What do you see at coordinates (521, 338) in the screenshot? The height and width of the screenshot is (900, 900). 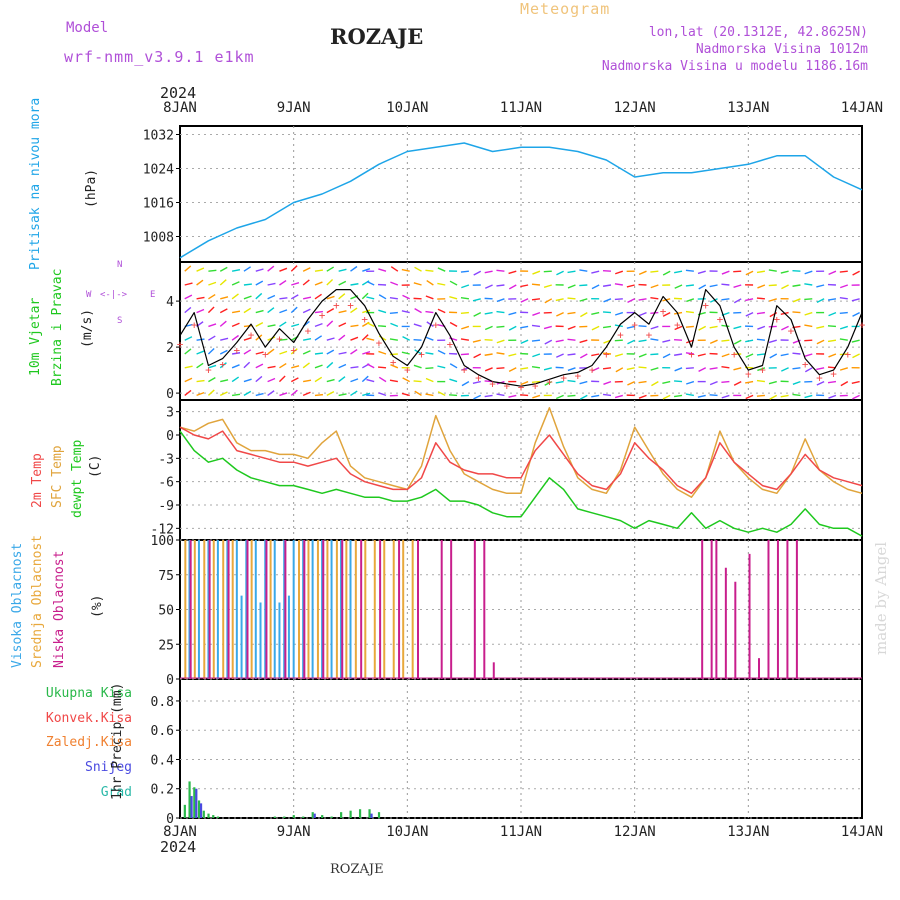 I see `wind-speed-line` at bounding box center [521, 338].